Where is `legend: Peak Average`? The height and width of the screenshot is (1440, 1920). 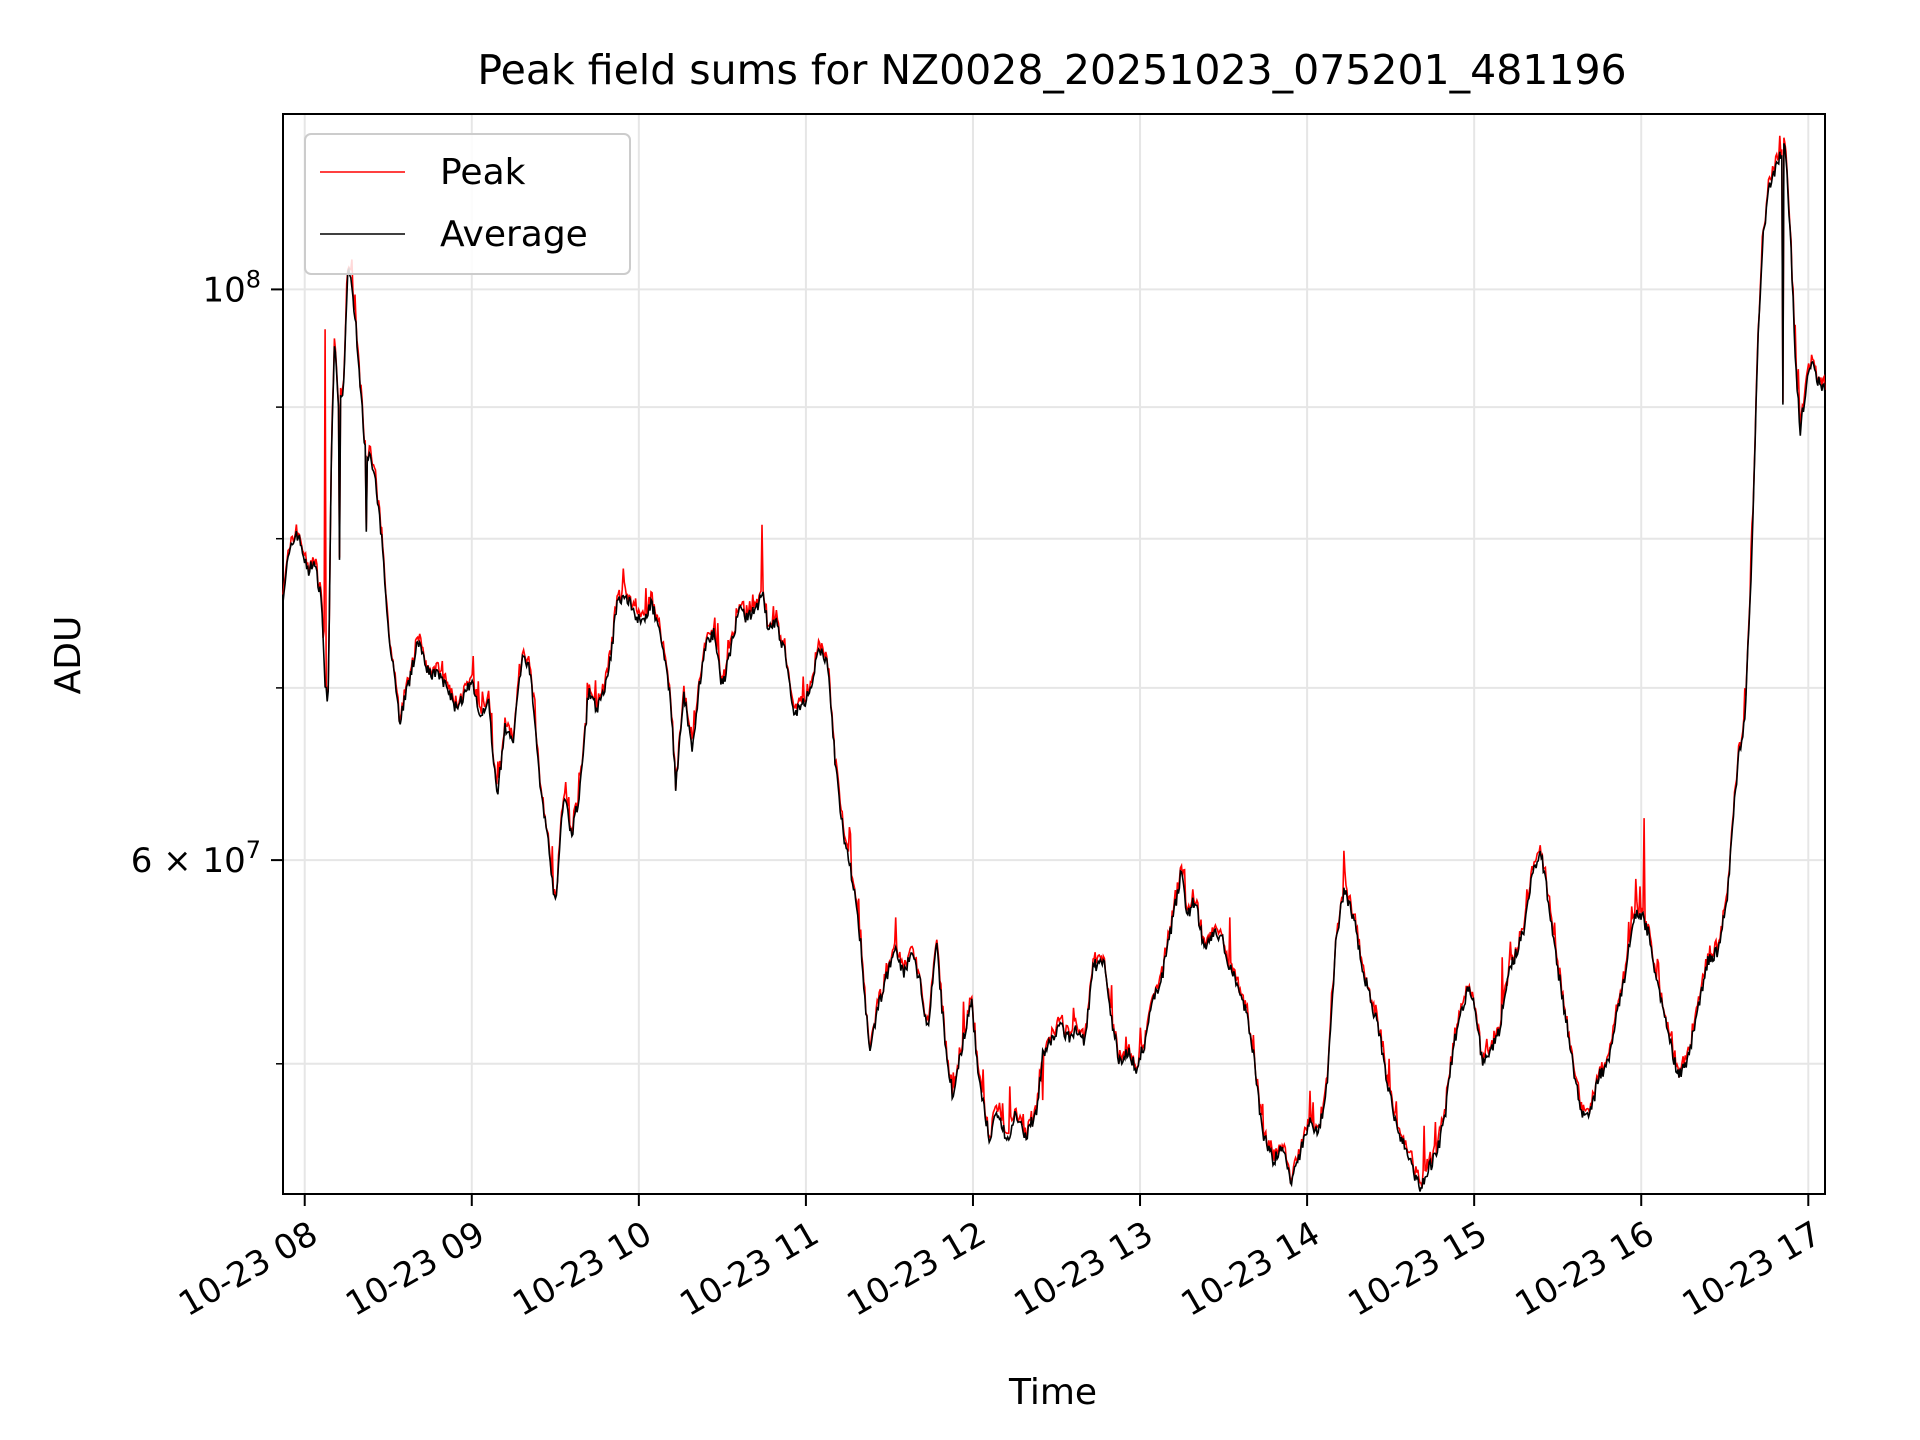 legend: Peak Average is located at coordinates (467, 204).